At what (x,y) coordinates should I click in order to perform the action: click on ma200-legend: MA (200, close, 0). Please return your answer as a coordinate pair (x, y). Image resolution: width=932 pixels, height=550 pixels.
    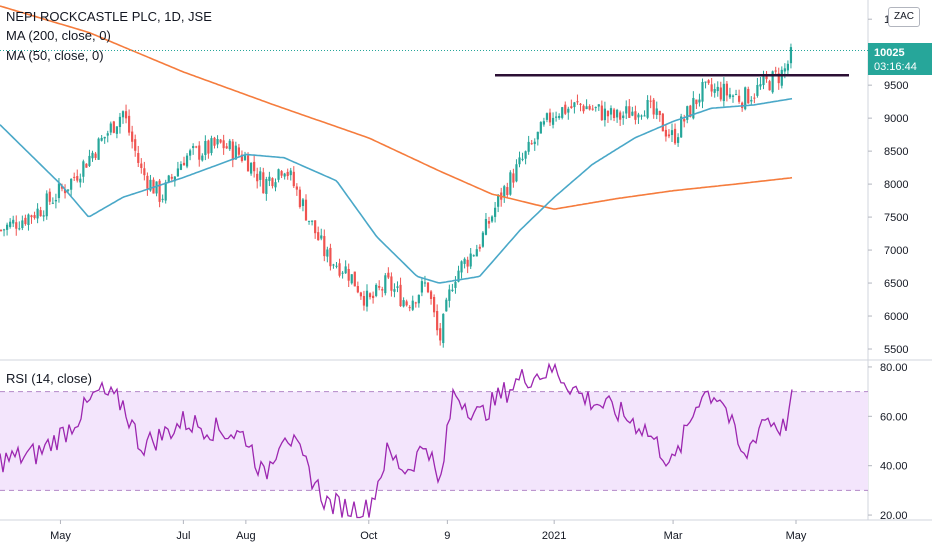
    Looking at the image, I should click on (58, 35).